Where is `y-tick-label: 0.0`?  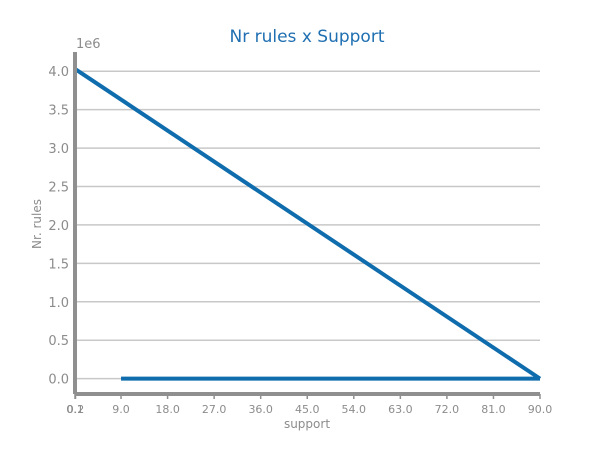 y-tick-label: 0.0 is located at coordinates (58, 380).